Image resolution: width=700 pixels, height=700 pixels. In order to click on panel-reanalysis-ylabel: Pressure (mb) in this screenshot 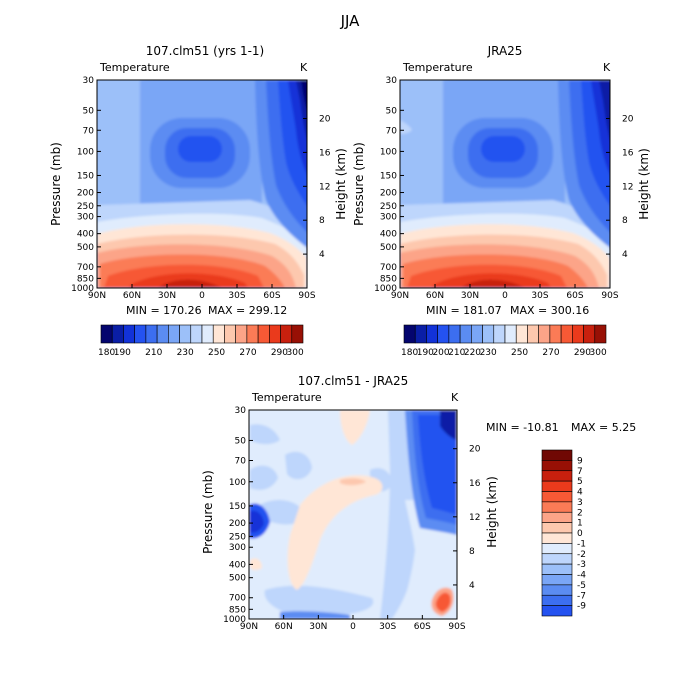, I will do `click(359, 184)`.